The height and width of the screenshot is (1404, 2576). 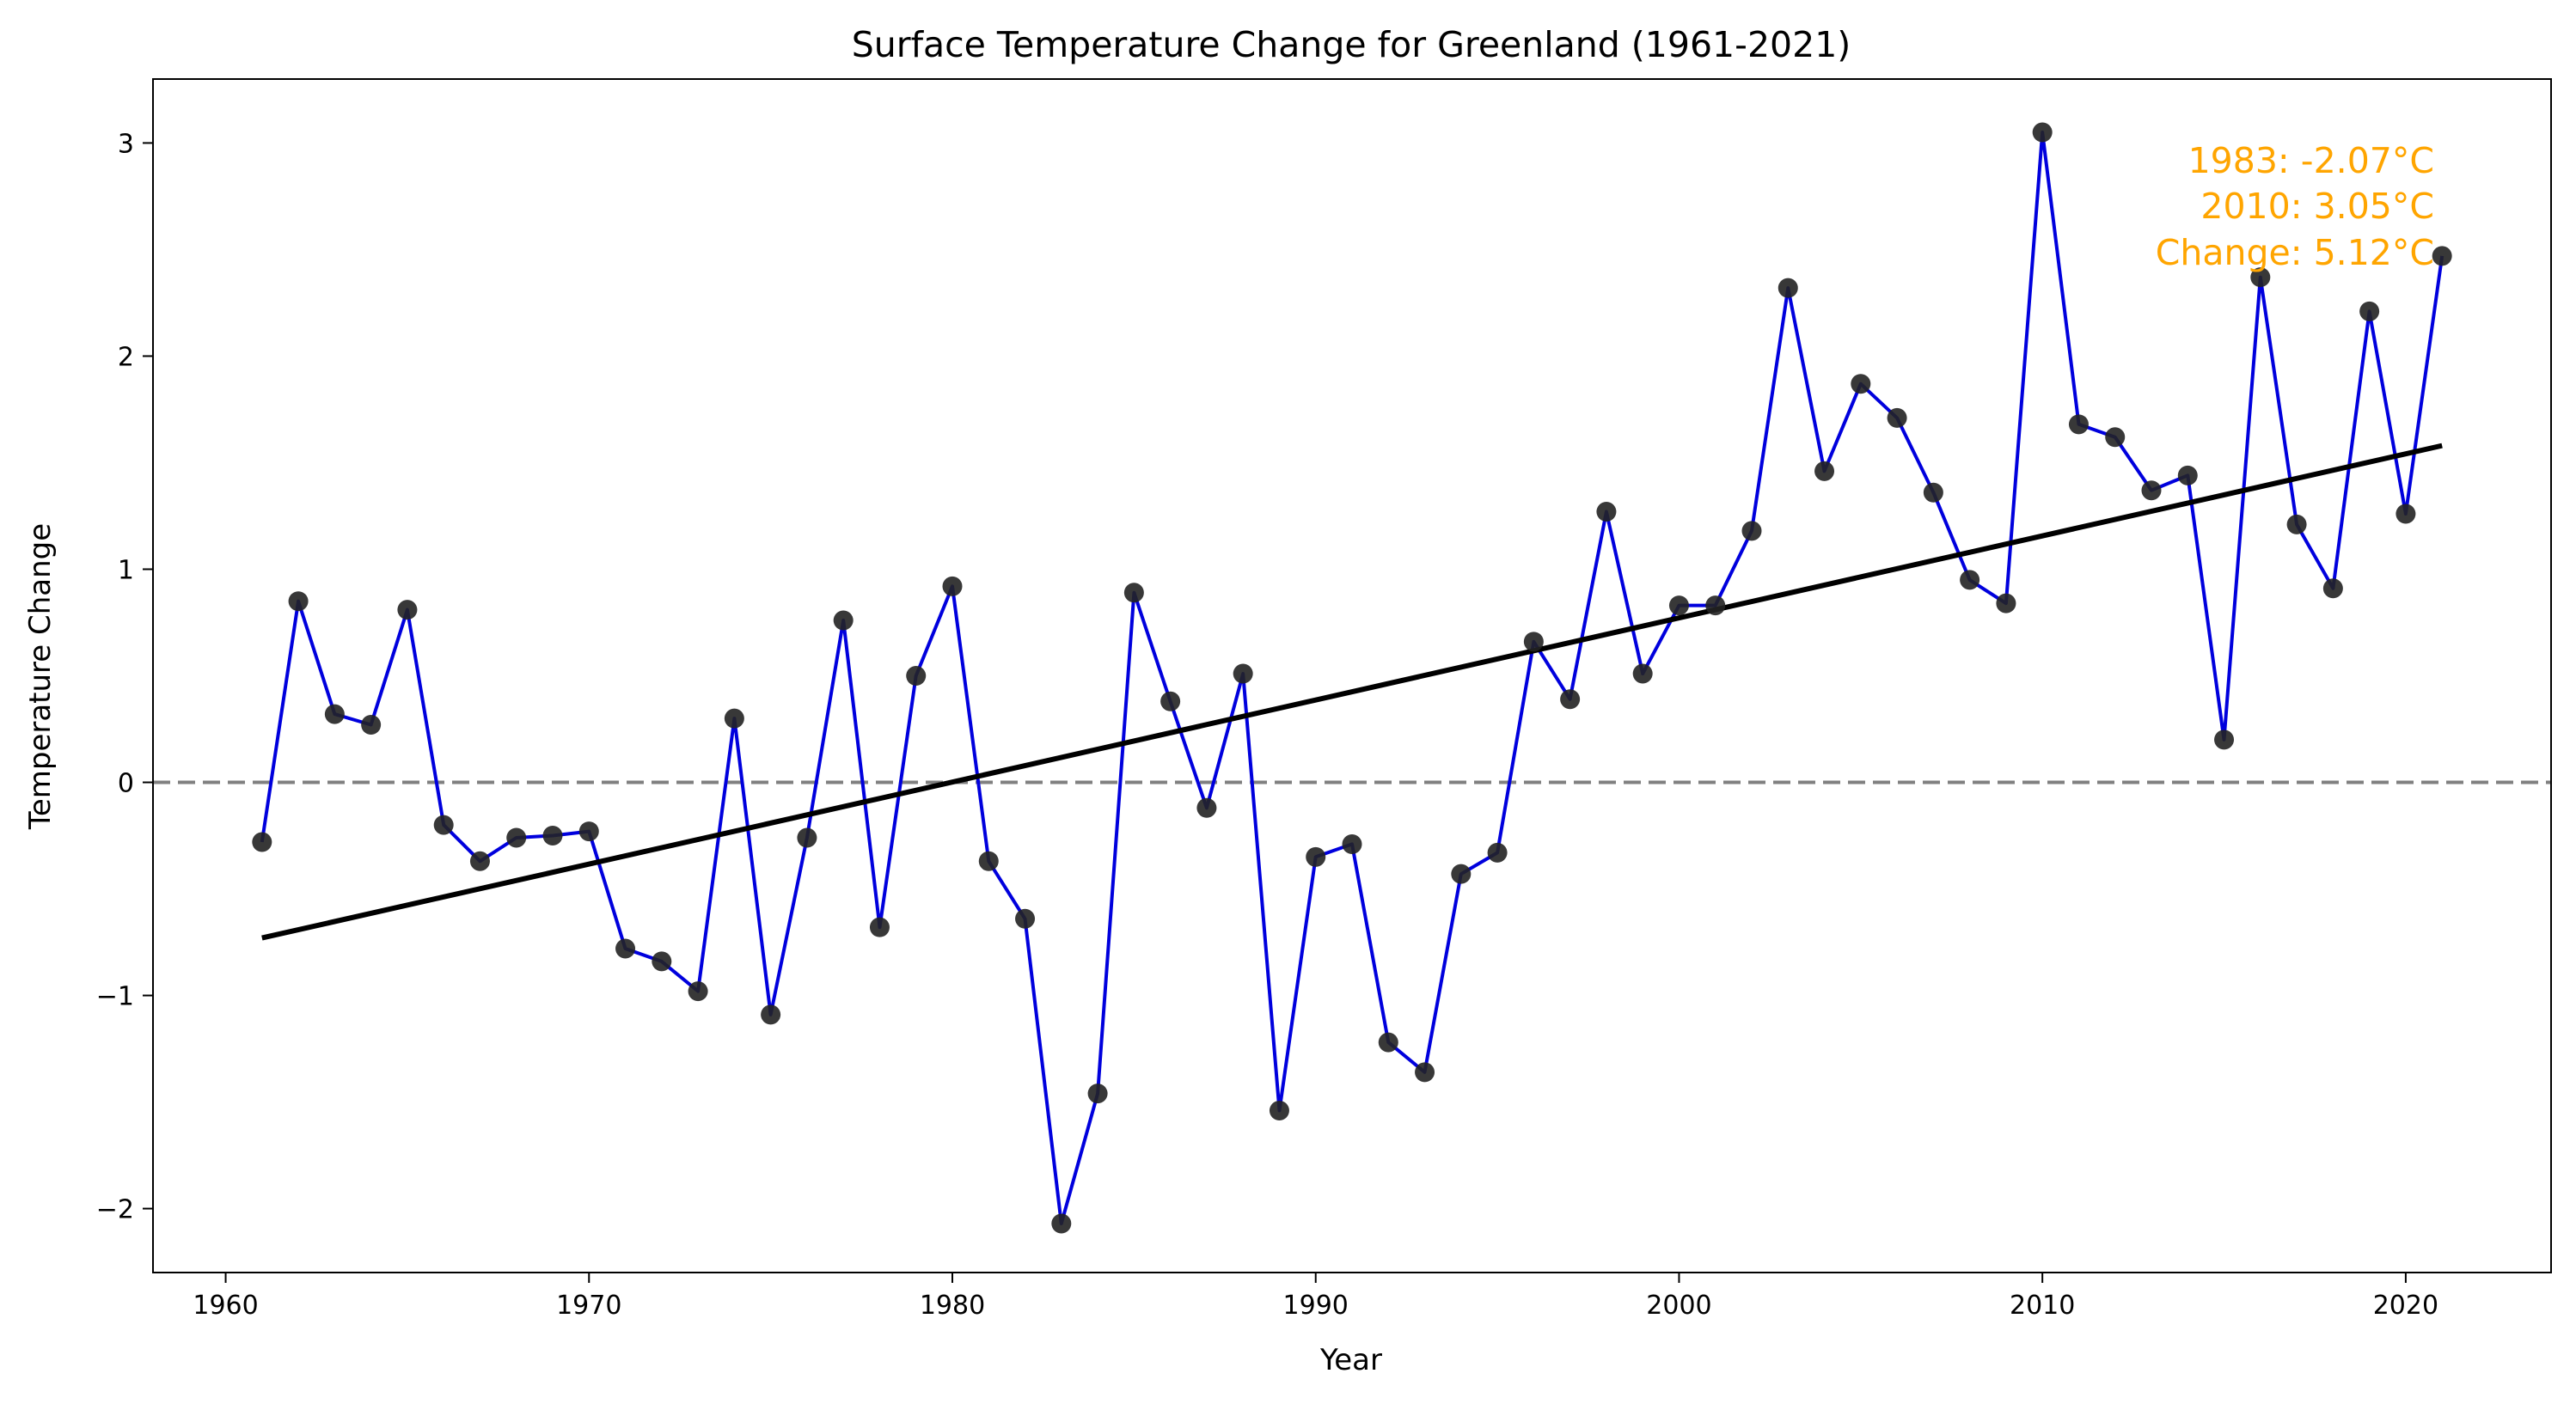 What do you see at coordinates (479, 861) in the screenshot?
I see `data-point-1967` at bounding box center [479, 861].